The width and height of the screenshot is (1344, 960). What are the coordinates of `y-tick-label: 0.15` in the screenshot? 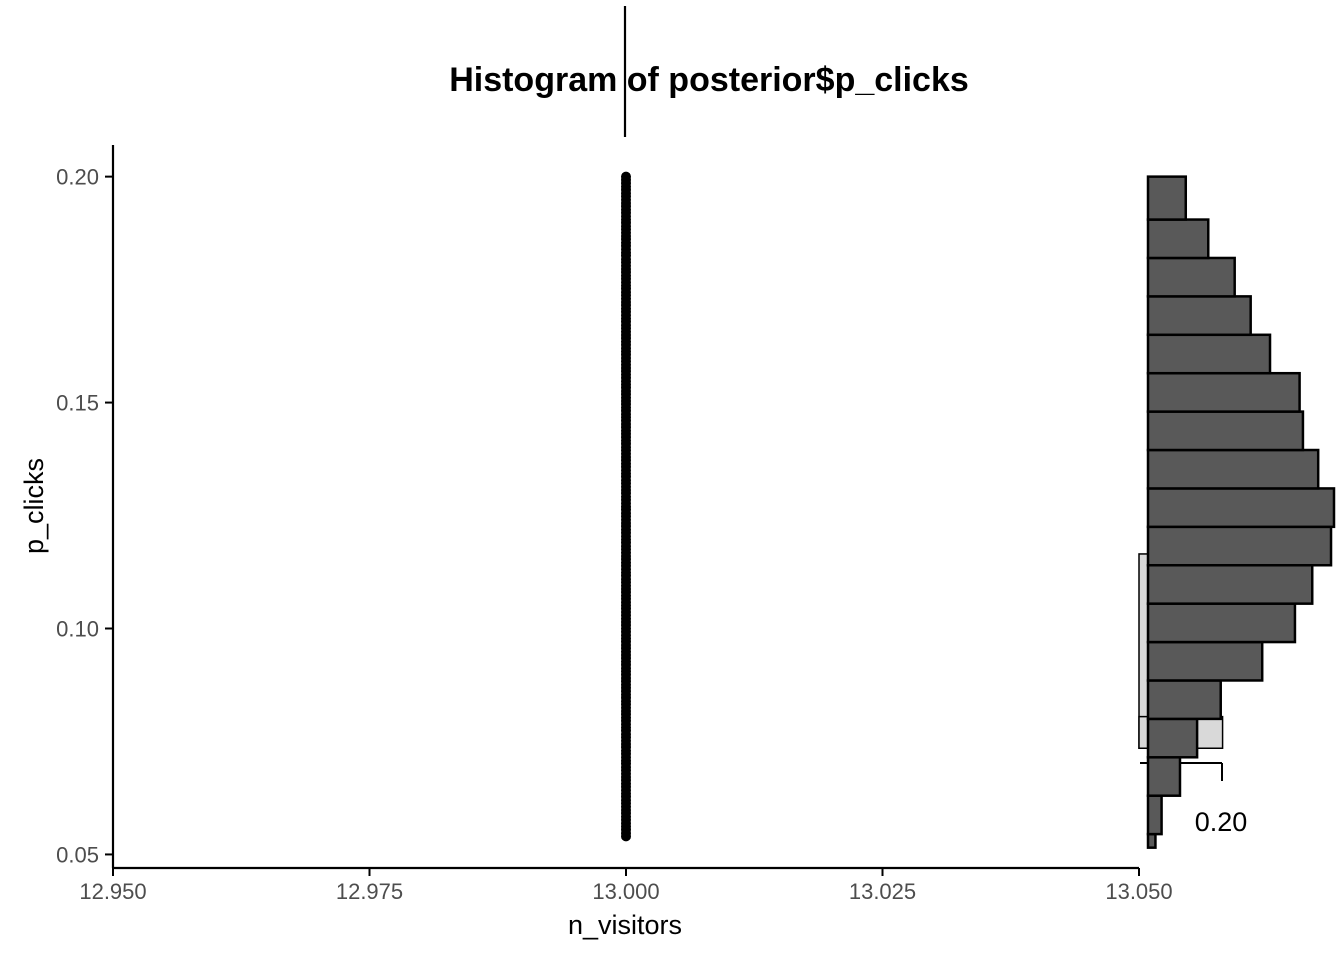 It's located at (77, 403).